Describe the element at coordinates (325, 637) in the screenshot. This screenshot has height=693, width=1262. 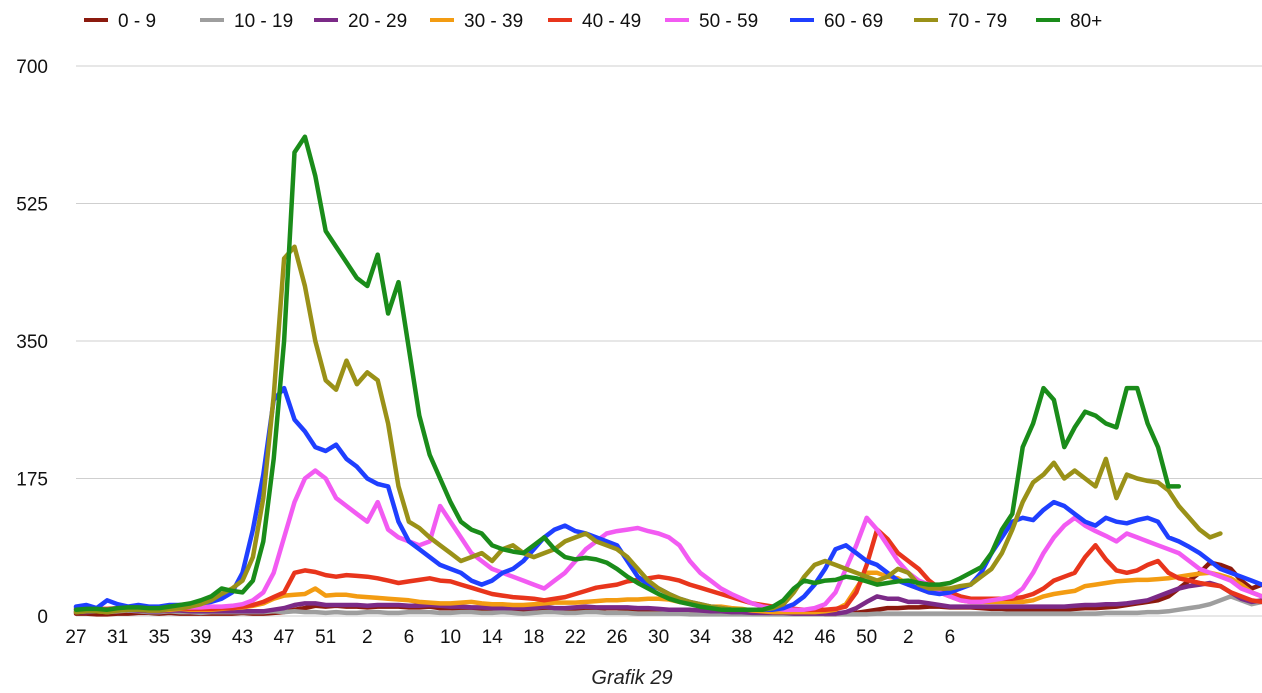
I see `x-tick-label: 51` at that location.